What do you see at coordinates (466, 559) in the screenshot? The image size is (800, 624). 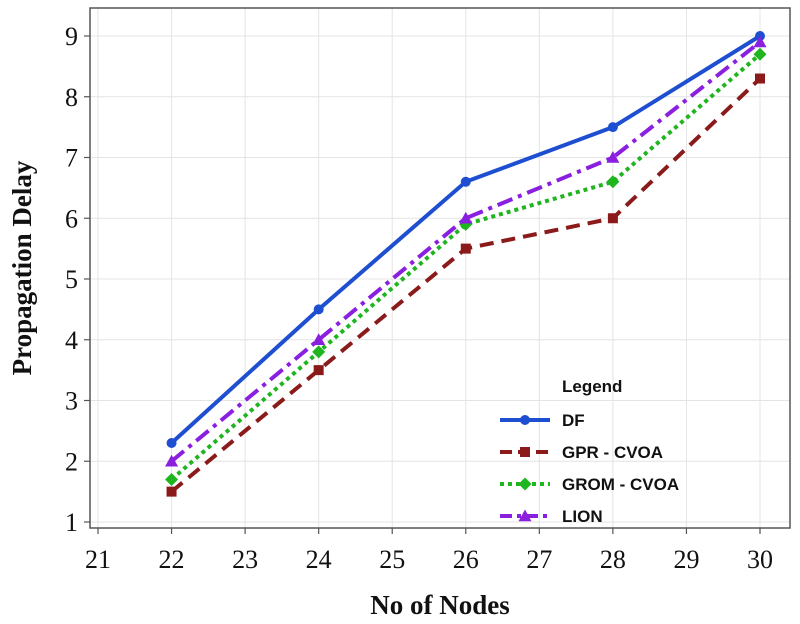 I see `x-tick-label: 26` at bounding box center [466, 559].